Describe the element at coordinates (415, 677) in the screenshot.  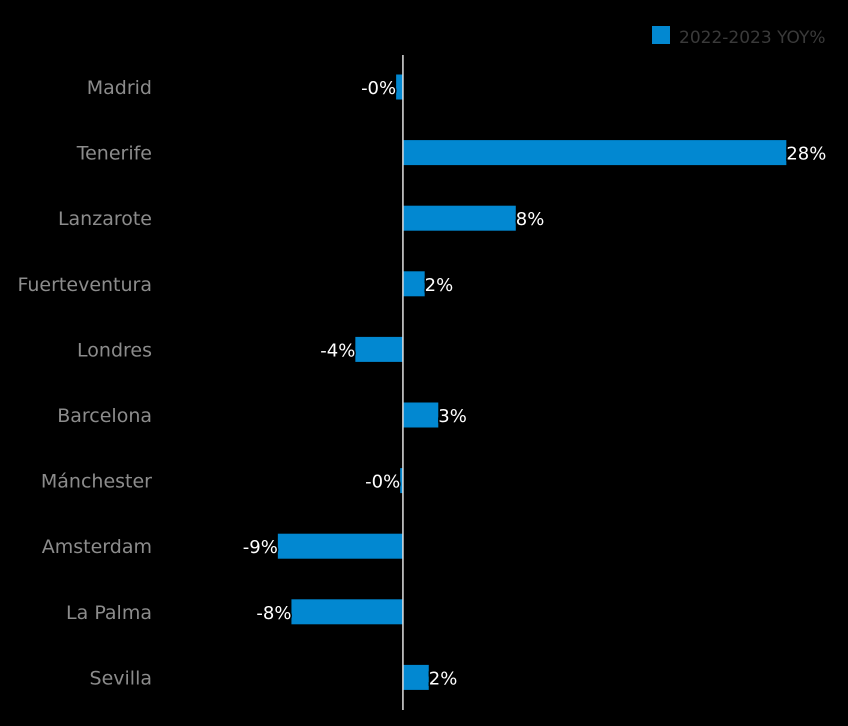
I see `bar-sevilla` at that location.